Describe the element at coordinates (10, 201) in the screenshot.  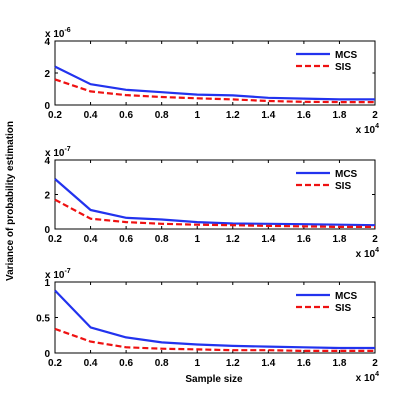
I see `y-axis-label: Variance of probability estimation` at that location.